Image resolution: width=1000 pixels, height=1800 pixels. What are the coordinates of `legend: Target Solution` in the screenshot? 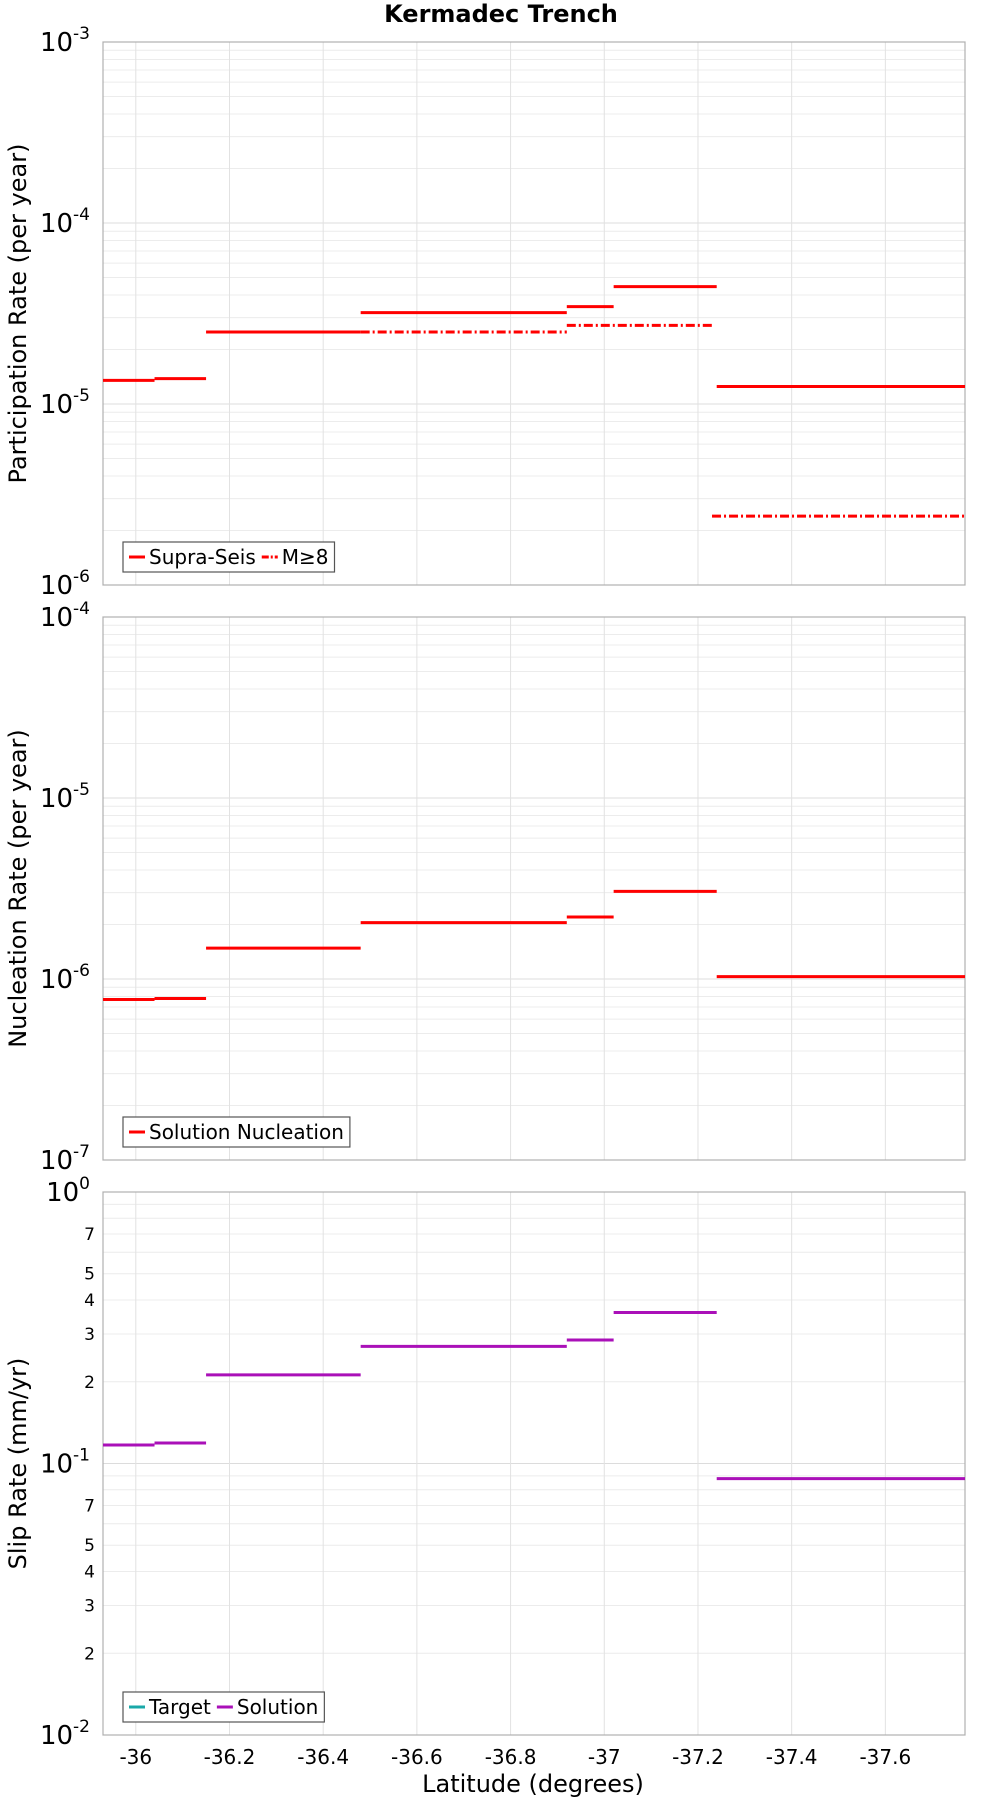 It's located at (223, 1707).